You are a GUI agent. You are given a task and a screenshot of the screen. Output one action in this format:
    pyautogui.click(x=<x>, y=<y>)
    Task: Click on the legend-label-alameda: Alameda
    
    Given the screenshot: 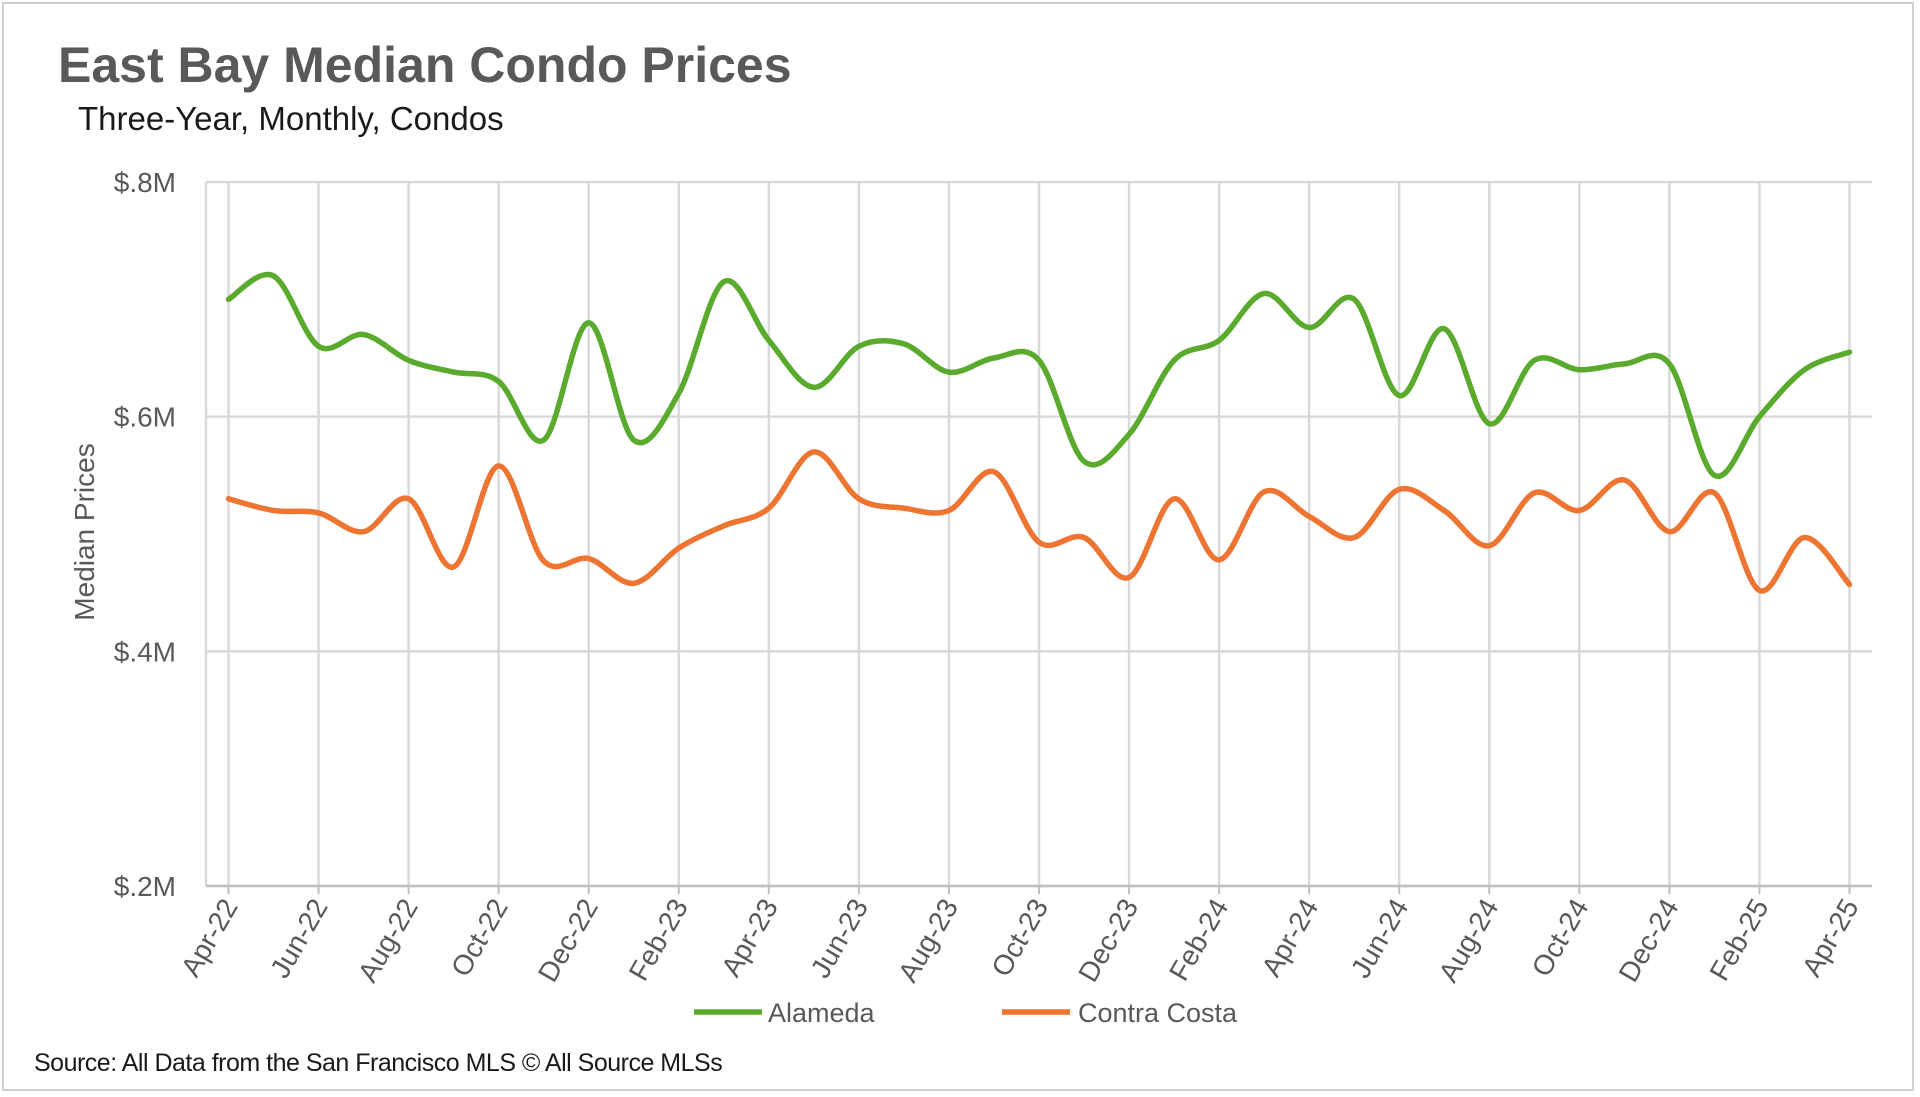 What is the action you would take?
    pyautogui.click(x=822, y=1013)
    